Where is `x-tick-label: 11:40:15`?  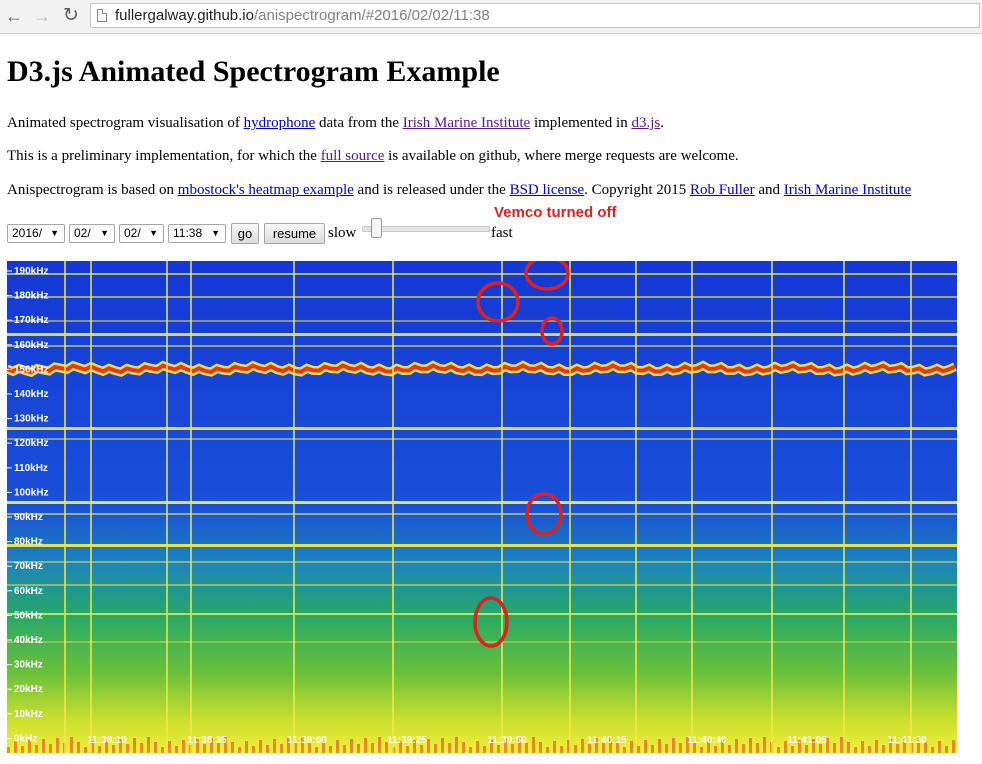 x-tick-label: 11:40:15 is located at coordinates (607, 740).